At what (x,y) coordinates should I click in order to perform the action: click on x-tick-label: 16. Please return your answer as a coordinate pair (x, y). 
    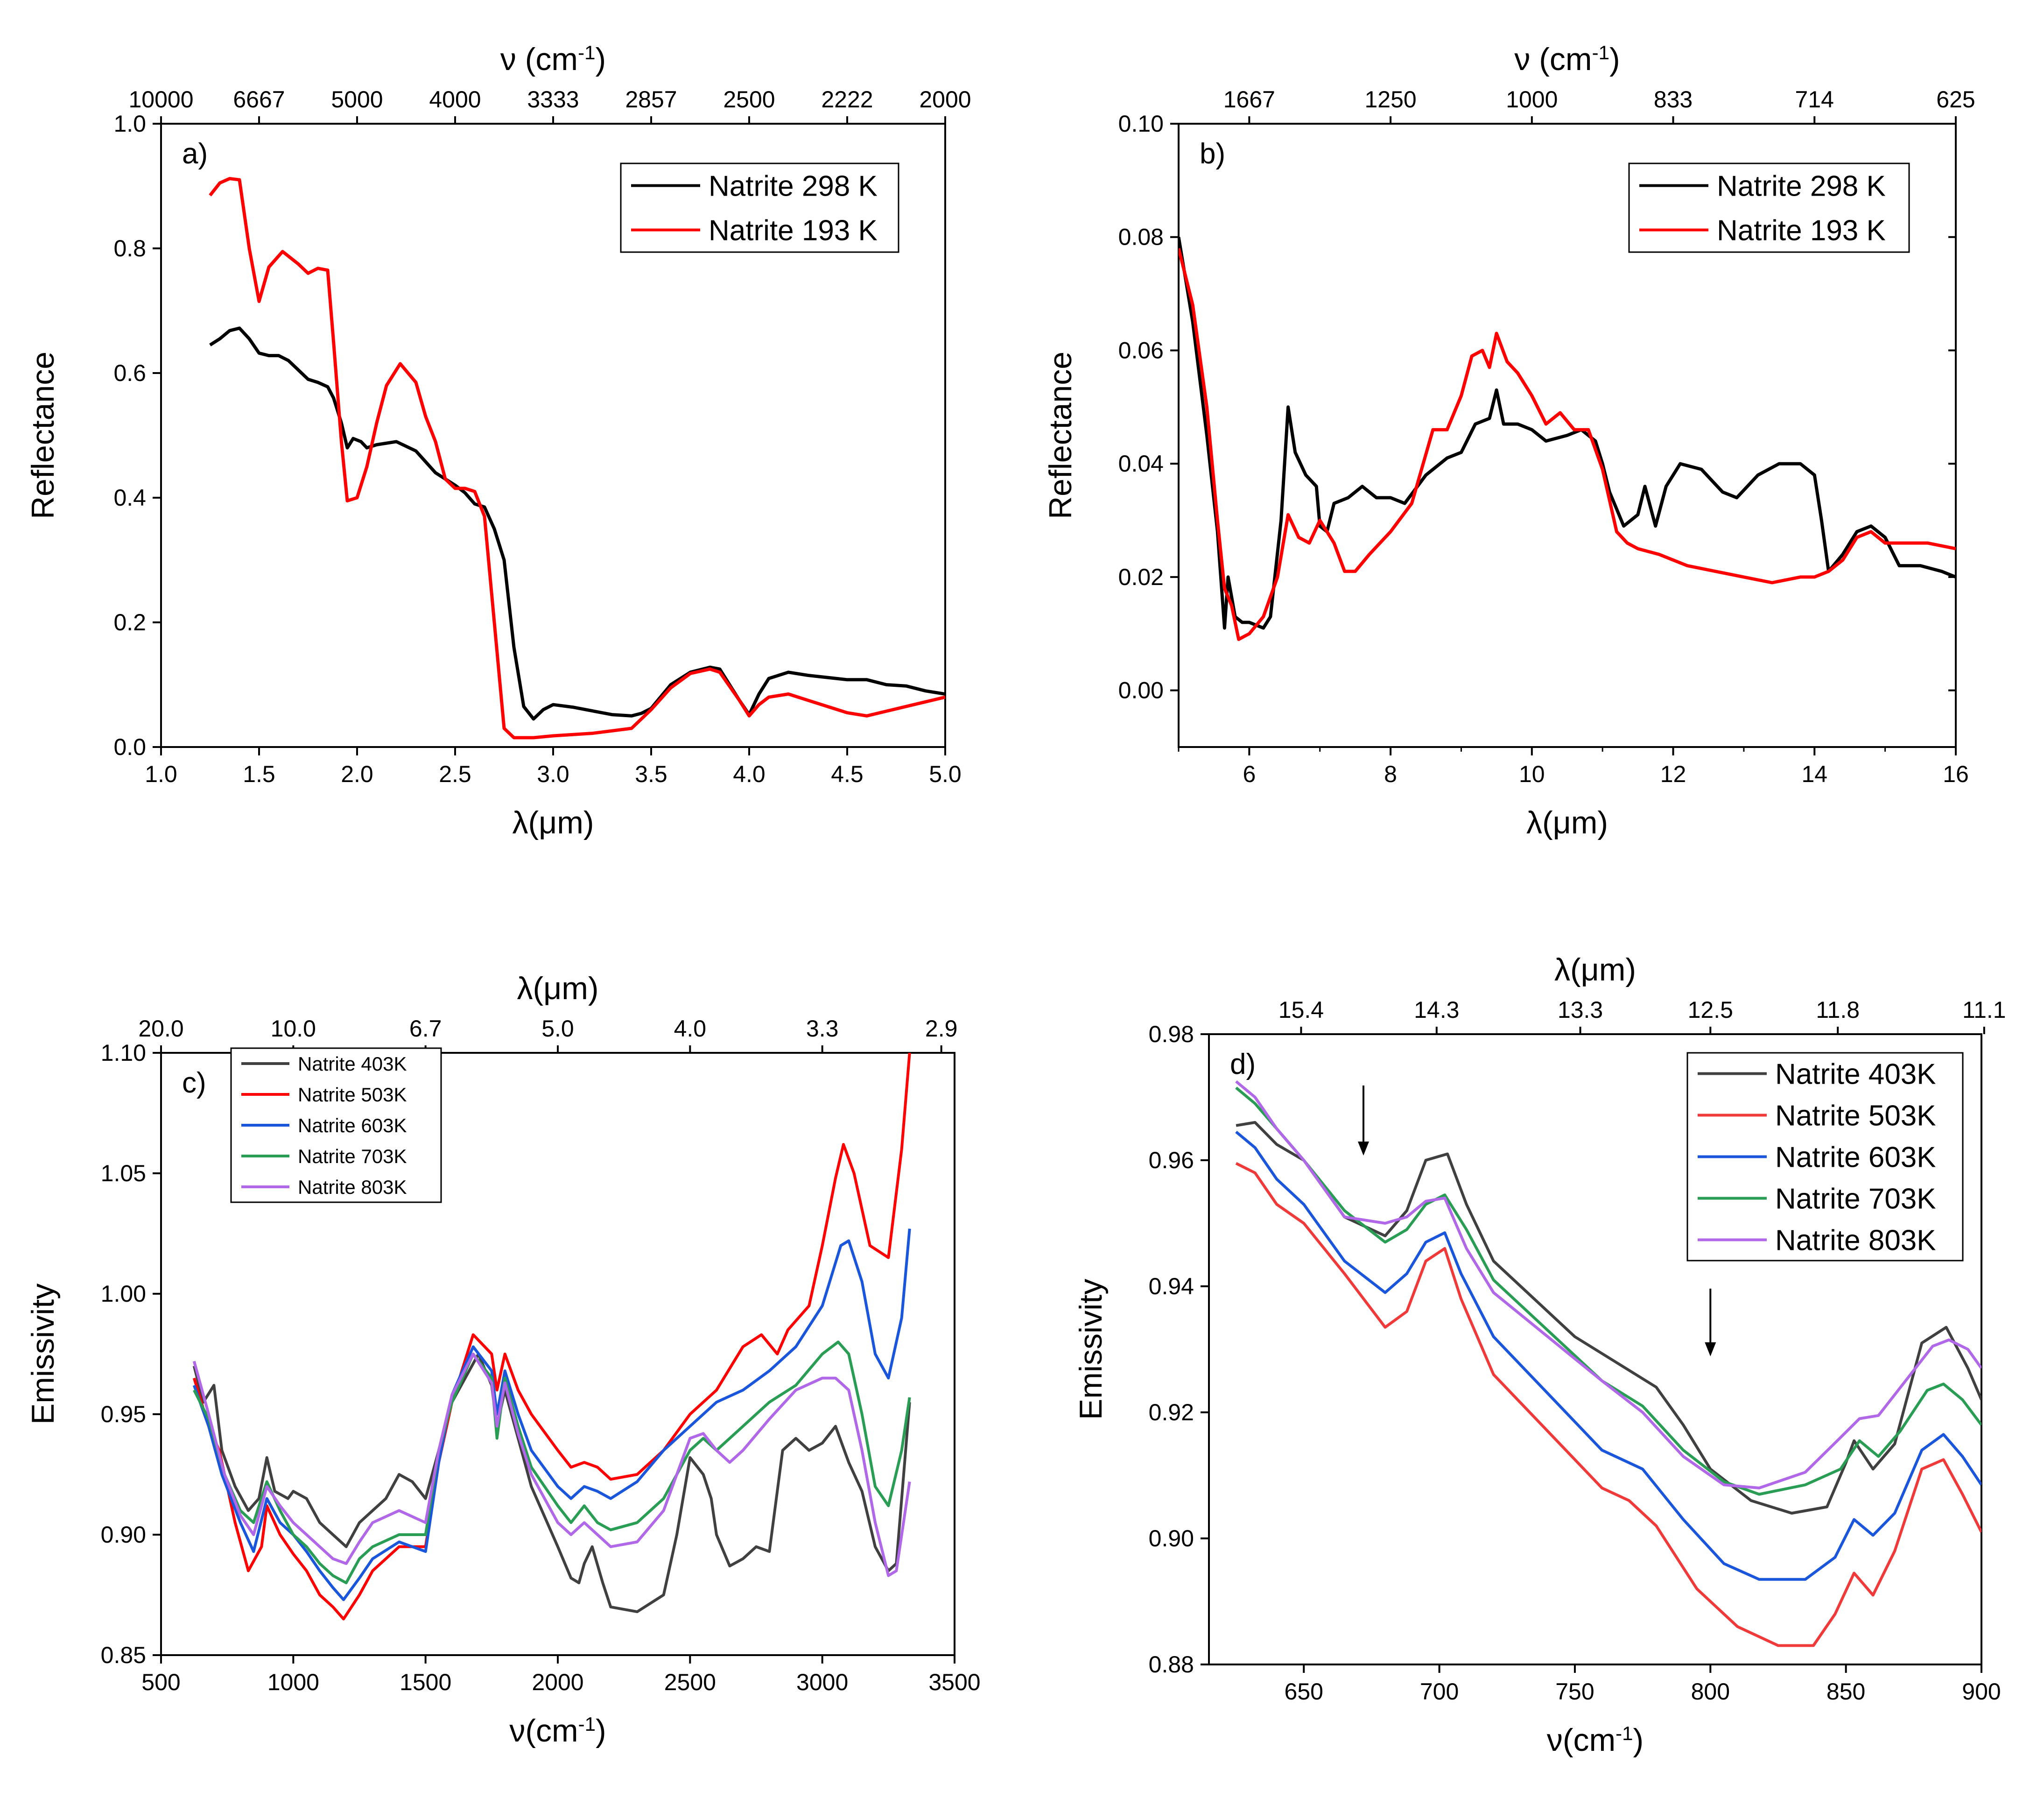
    Looking at the image, I should click on (1956, 774).